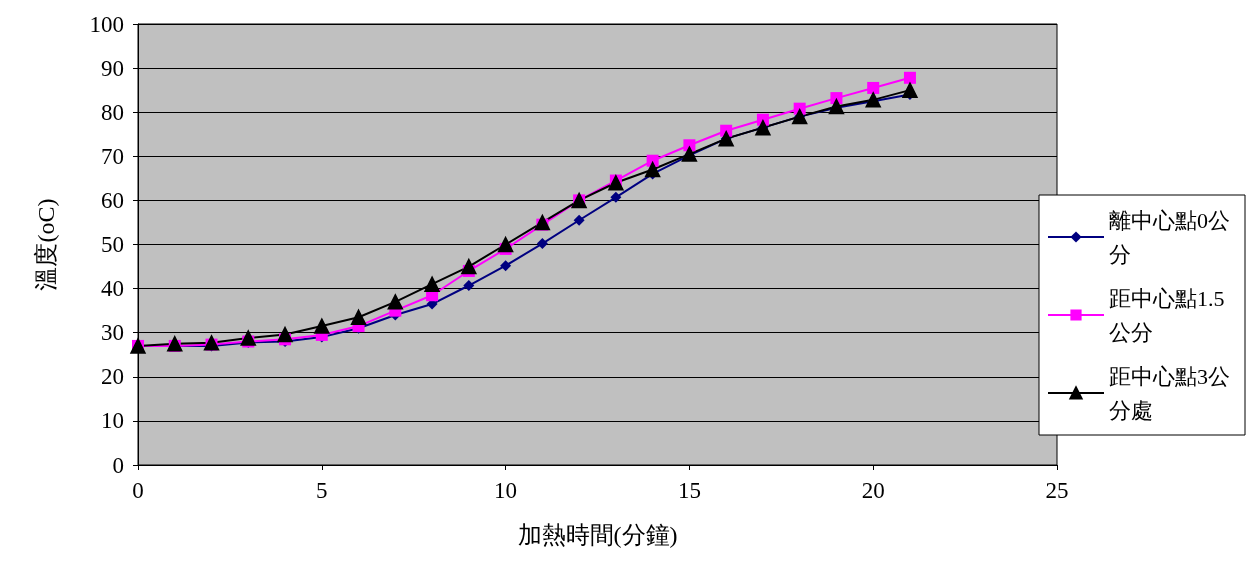 The width and height of the screenshot is (1247, 577). What do you see at coordinates (106, 24) in the screenshot?
I see `y-tick-label: 100` at bounding box center [106, 24].